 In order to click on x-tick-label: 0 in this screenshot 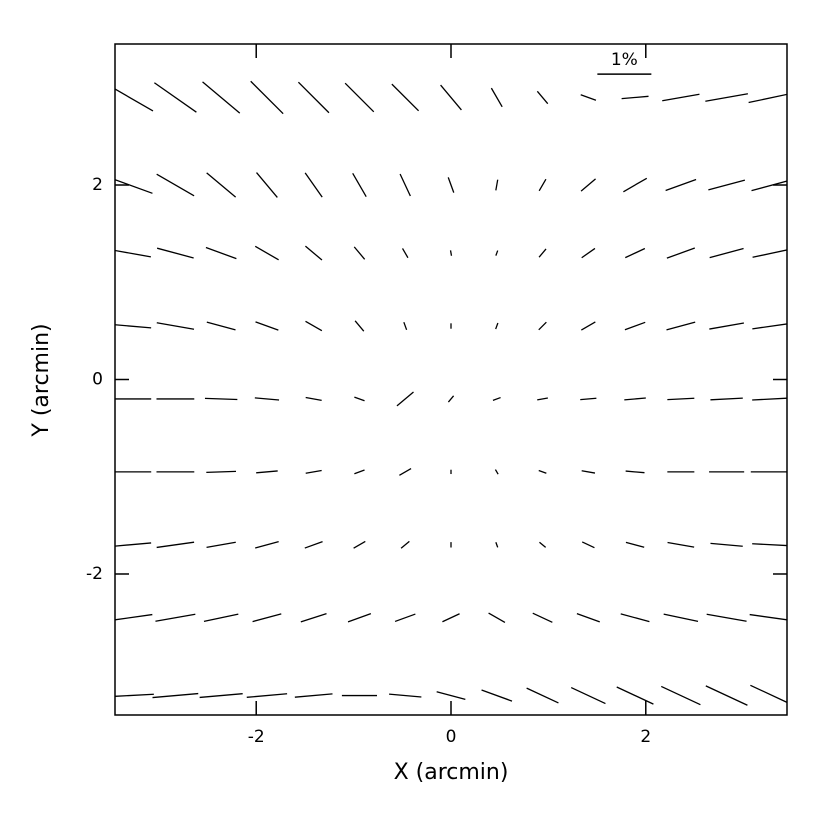, I will do `click(451, 737)`.